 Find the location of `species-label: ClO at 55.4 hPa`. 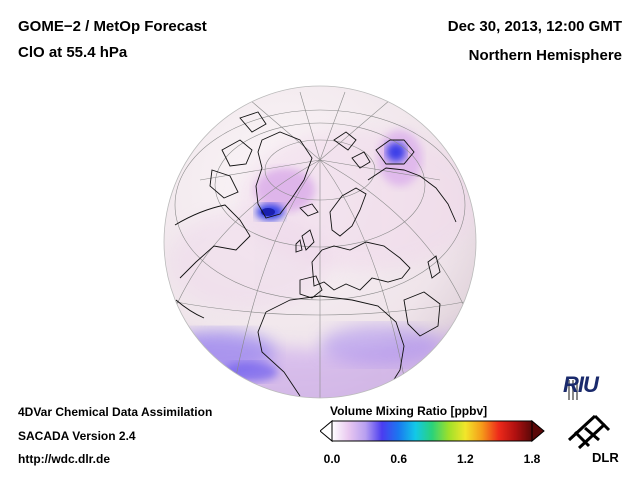

species-label: ClO at 55.4 hPa is located at coordinates (73, 52).